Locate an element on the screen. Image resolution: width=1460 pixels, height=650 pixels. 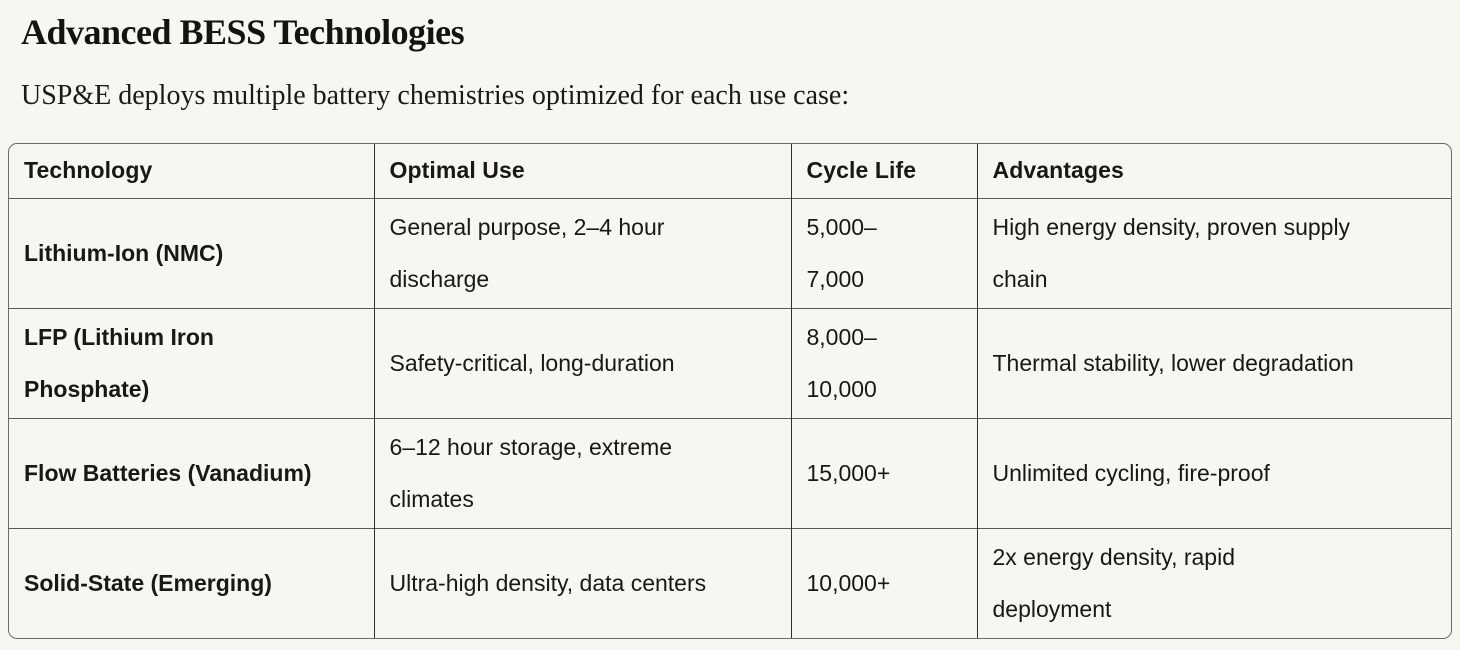
cell-cycle-life: 5,000–7,000 is located at coordinates (883, 252).